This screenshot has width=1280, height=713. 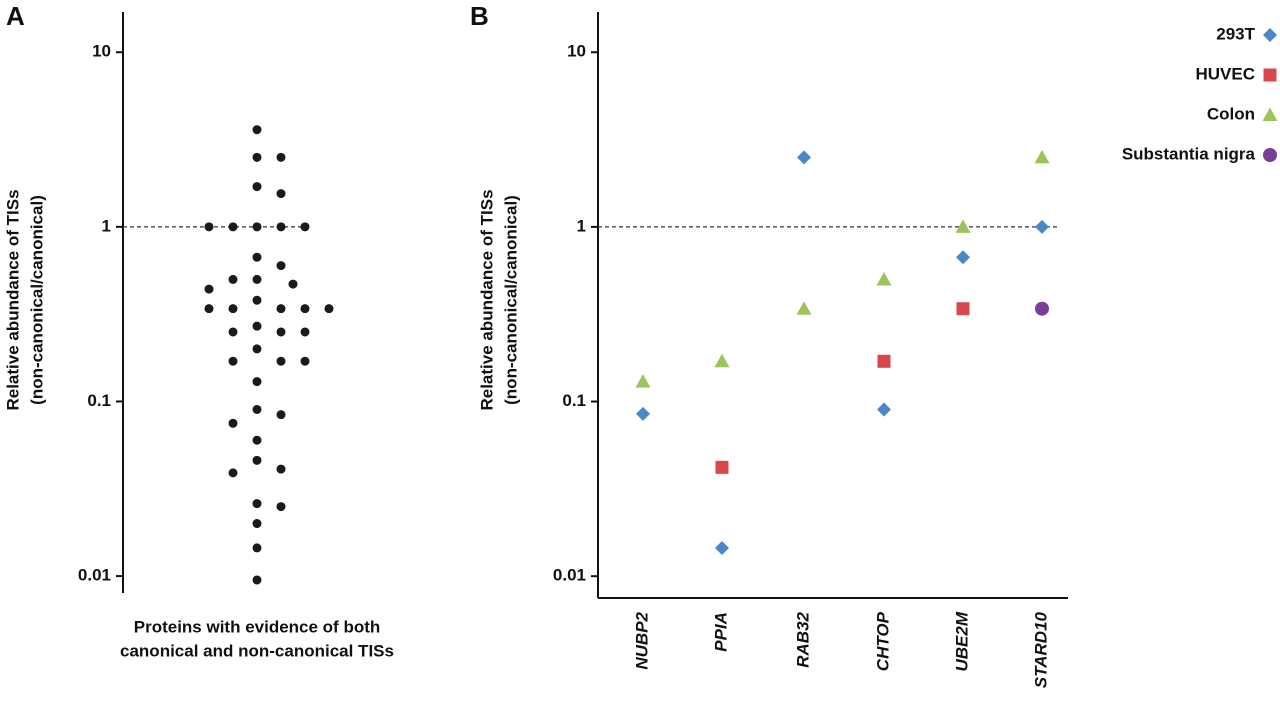 What do you see at coordinates (1235, 33) in the screenshot?
I see `legend-label: 293T` at bounding box center [1235, 33].